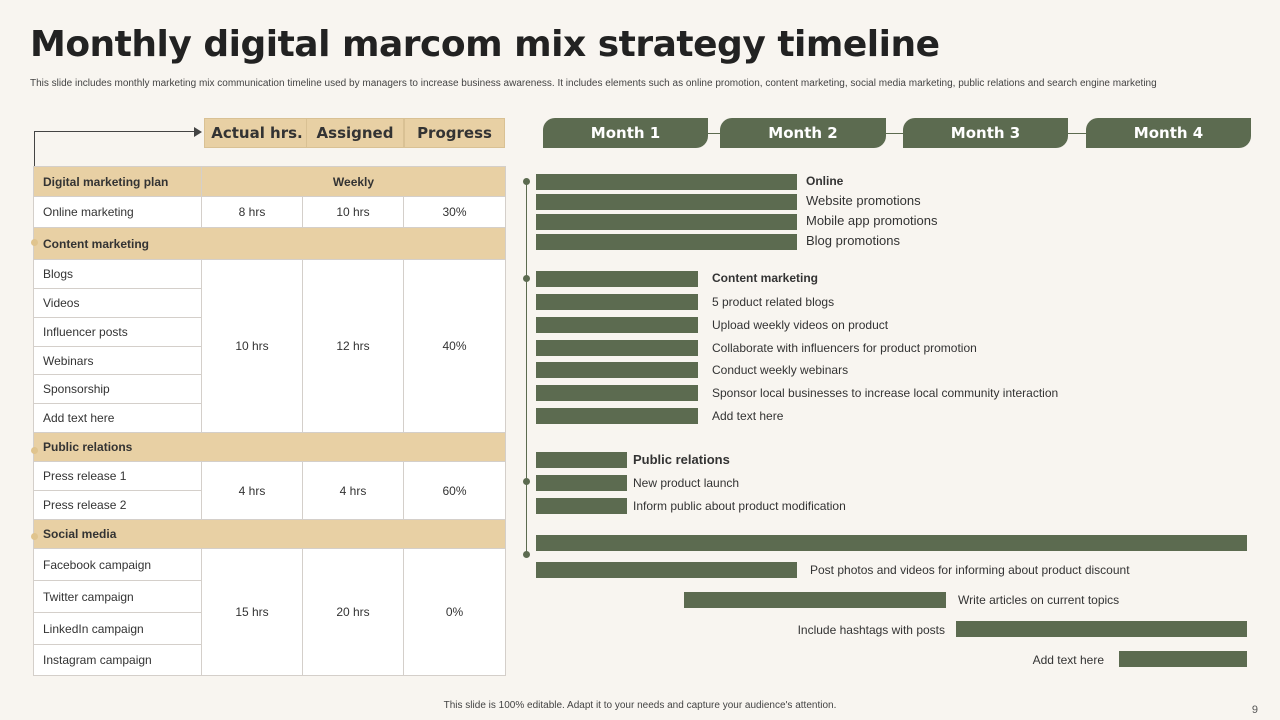 This screenshot has height=720, width=1280. What do you see at coordinates (1254, 710) in the screenshot?
I see `page-number: 9` at bounding box center [1254, 710].